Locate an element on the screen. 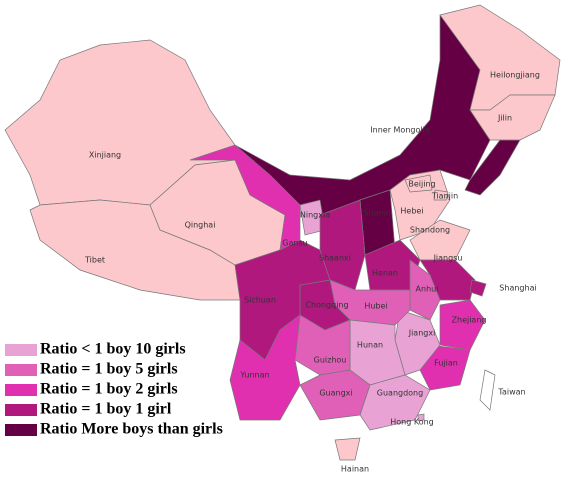 The width and height of the screenshot is (576, 477). region-label: Gansu is located at coordinates (294, 243).